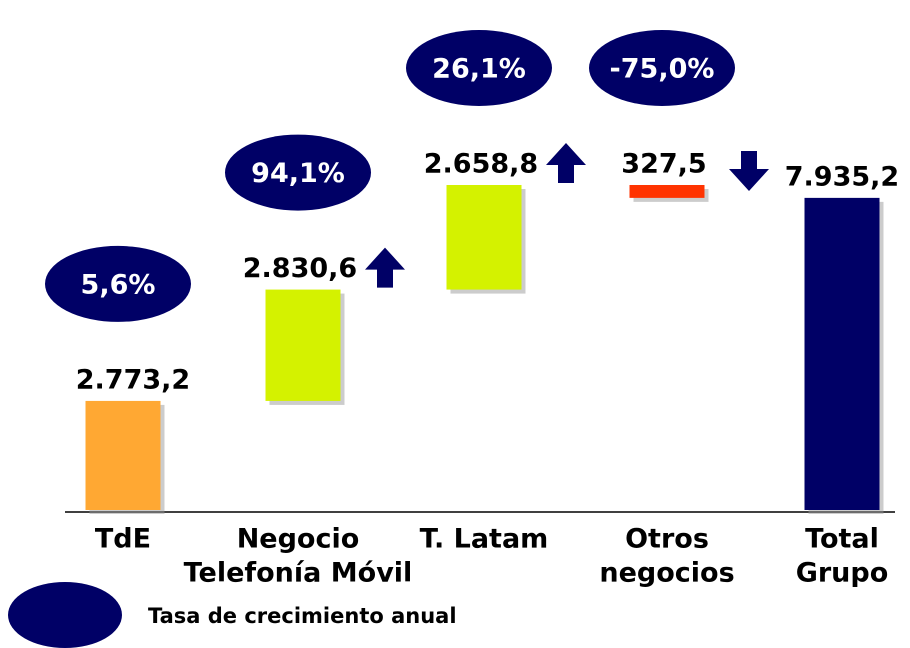 This screenshot has width=910, height=648. Describe the element at coordinates (133, 379) in the screenshot. I see `value-label: 2.773,2` at that location.